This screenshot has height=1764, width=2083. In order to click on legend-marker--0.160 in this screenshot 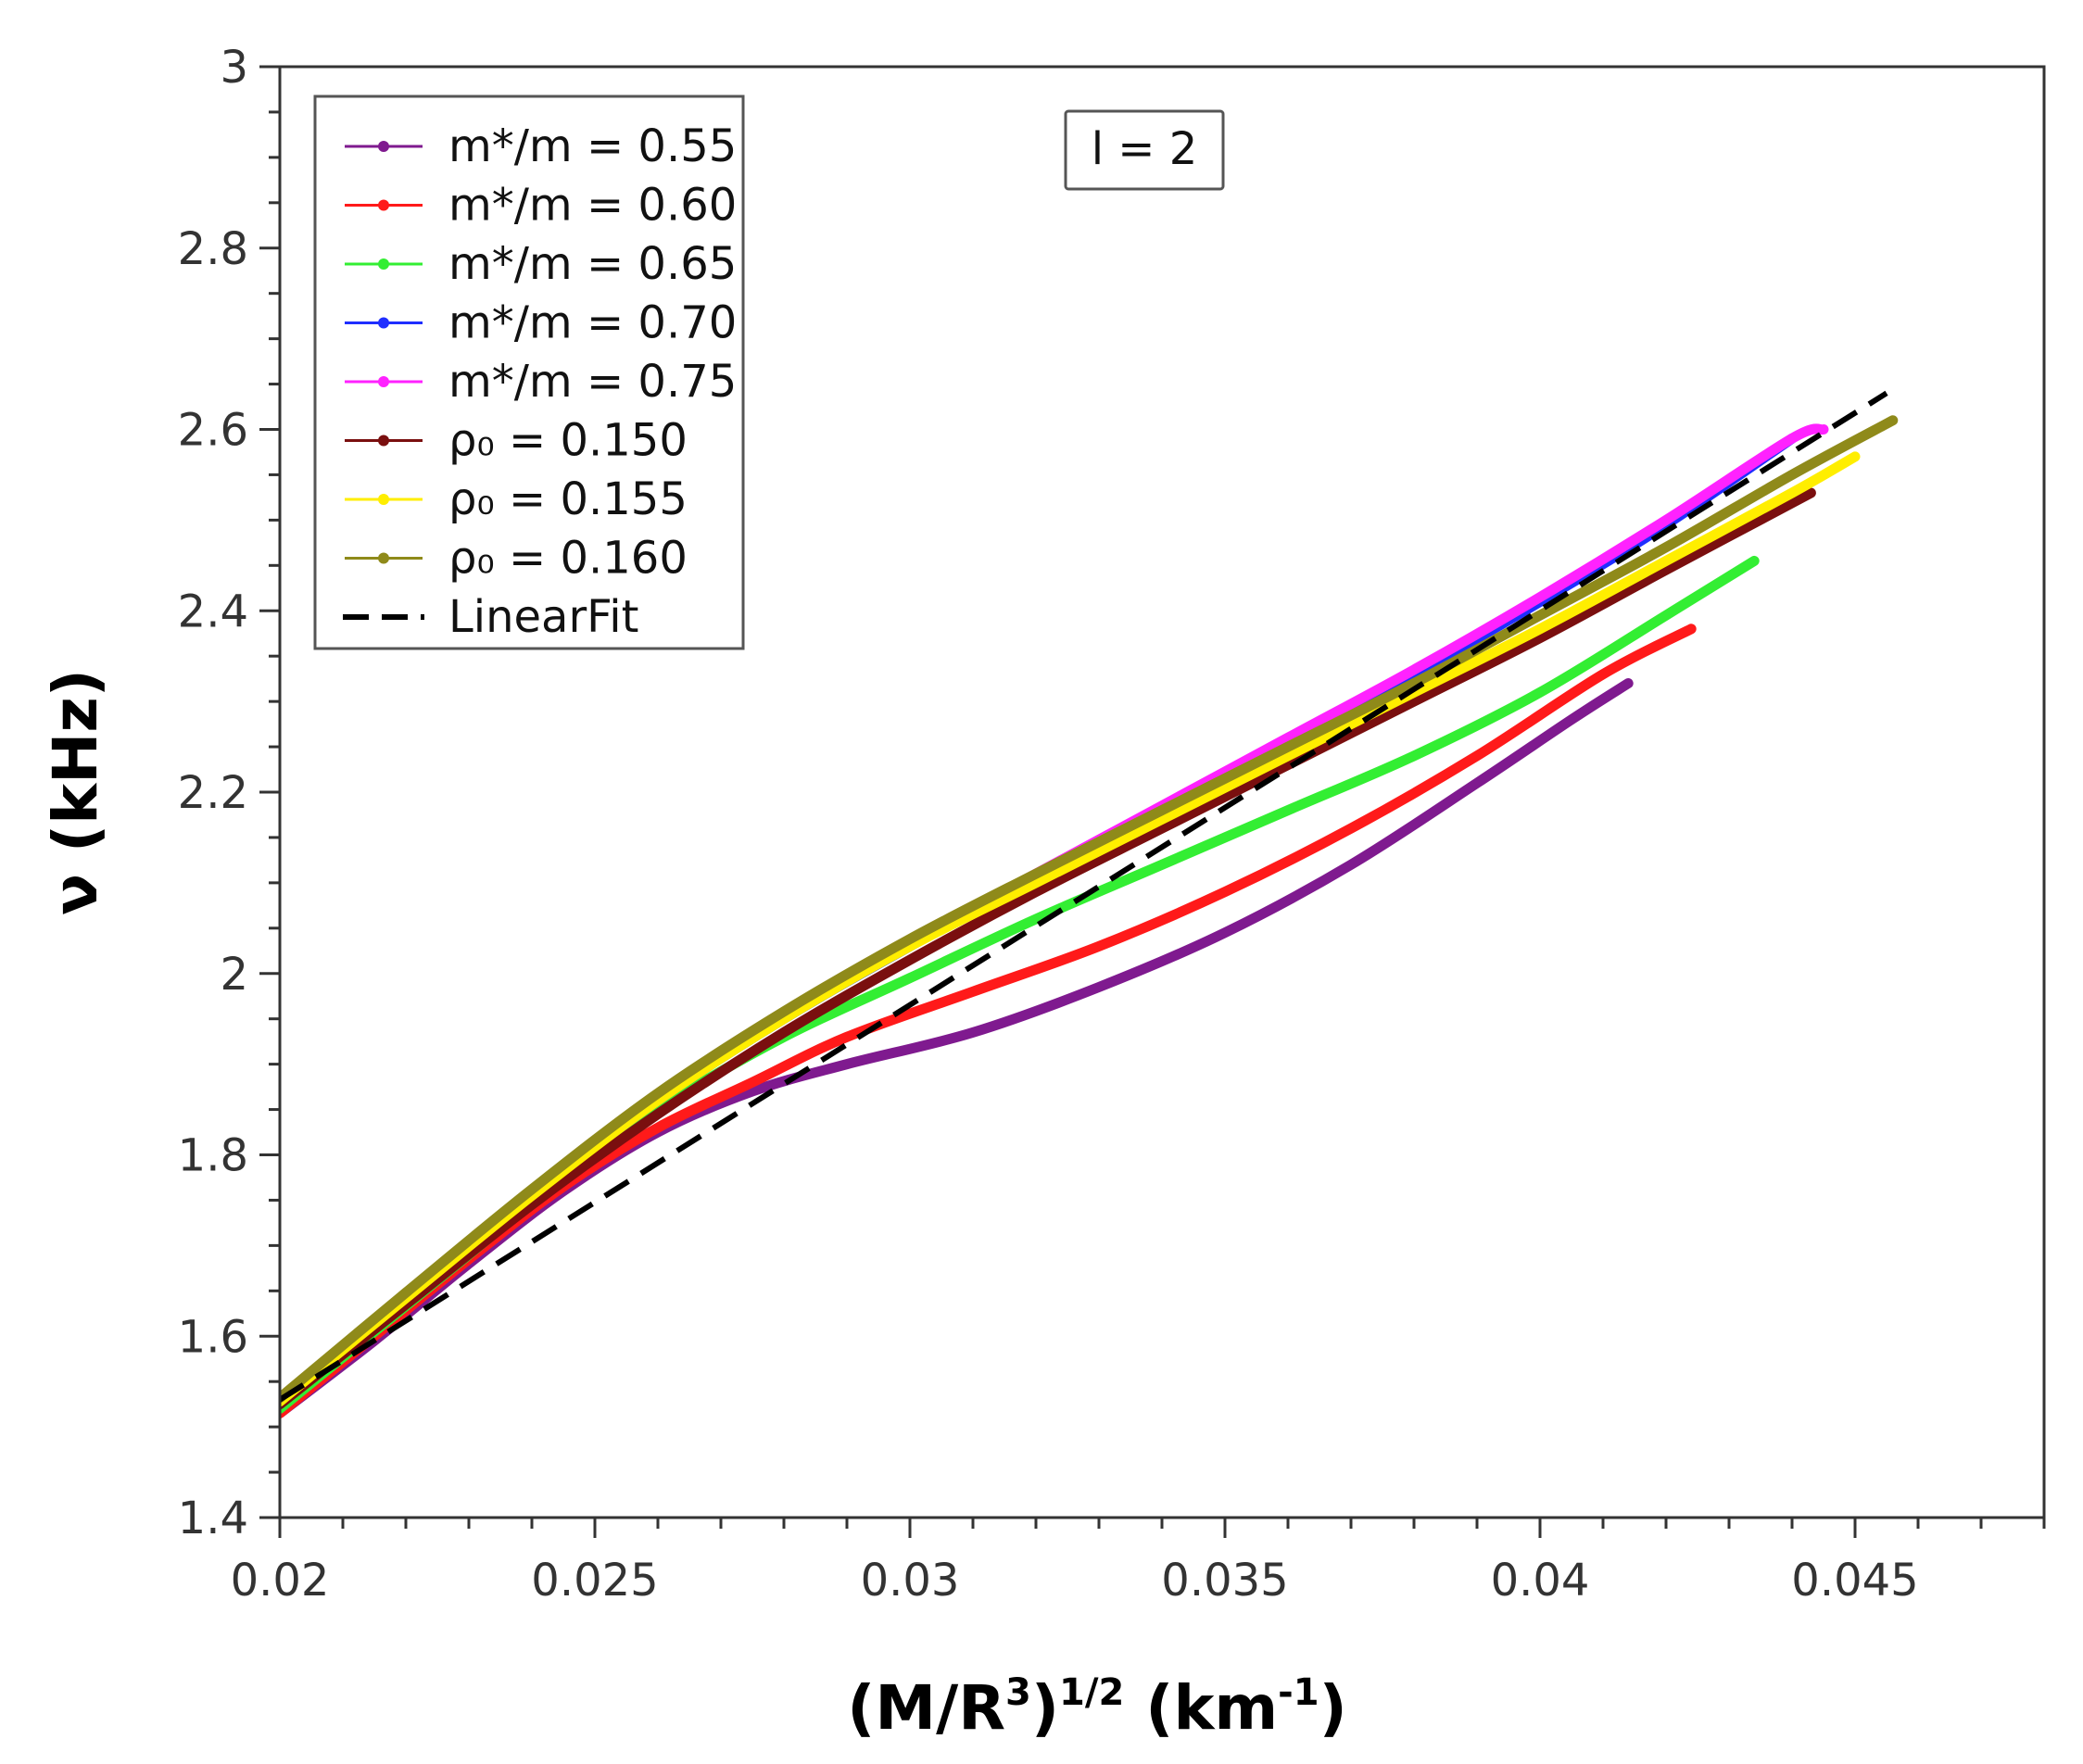, I will do `click(383, 558)`.